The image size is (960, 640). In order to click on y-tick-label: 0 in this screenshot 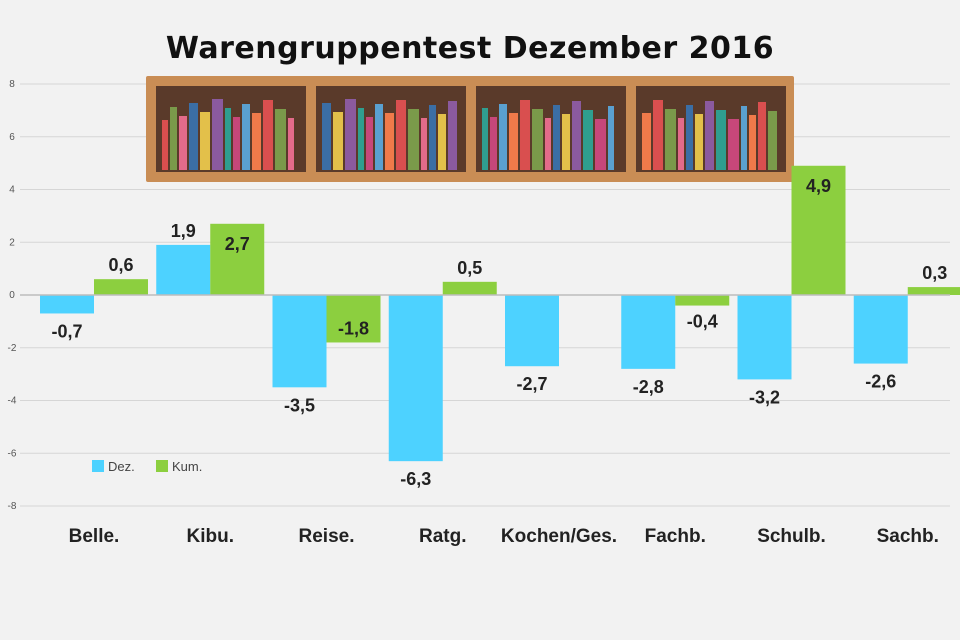, I will do `click(12, 295)`.